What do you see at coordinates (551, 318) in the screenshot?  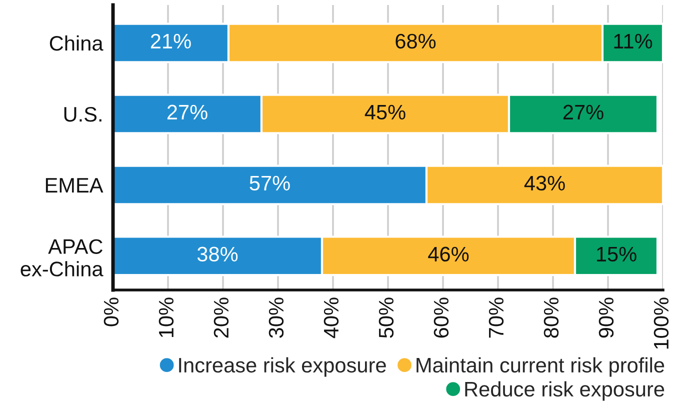 I see `x-tick-label: 80%` at bounding box center [551, 318].